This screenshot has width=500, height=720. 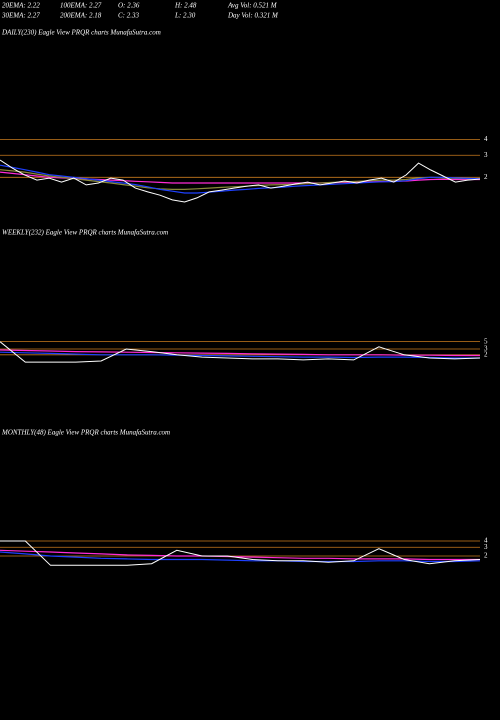 What do you see at coordinates (21, 6) in the screenshot?
I see `header-stat: 20EMA: 2.22` at bounding box center [21, 6].